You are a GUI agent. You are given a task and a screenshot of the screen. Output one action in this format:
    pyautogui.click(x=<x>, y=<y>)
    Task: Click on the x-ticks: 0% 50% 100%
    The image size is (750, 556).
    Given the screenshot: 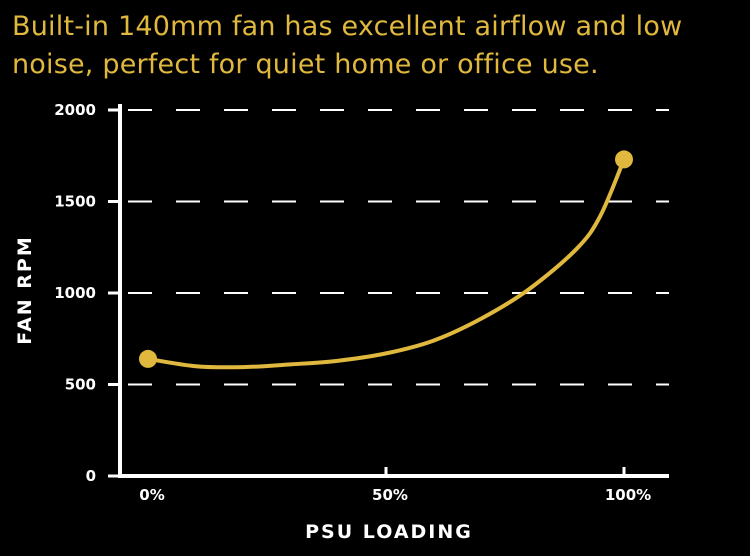 What is the action you would take?
    pyautogui.click(x=395, y=485)
    